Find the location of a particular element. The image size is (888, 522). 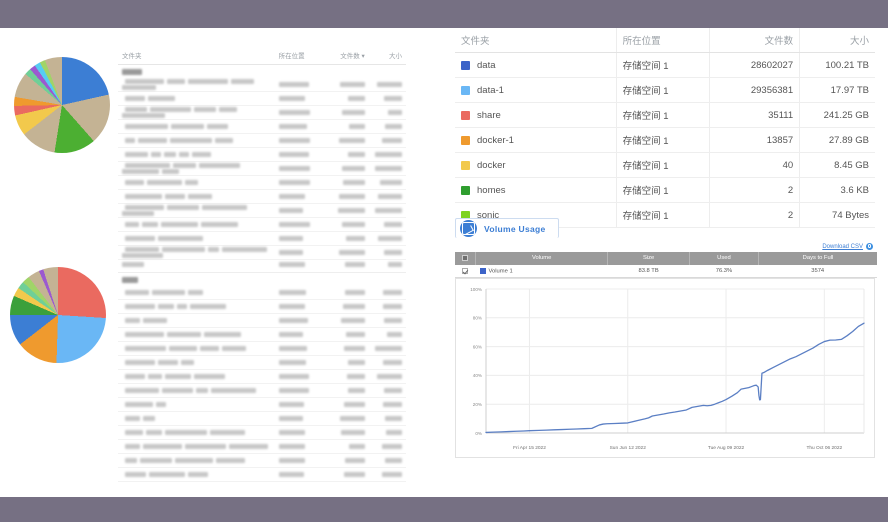

volume-row: Volume 1 83.8 TB 76.3% 3574 is located at coordinates (666, 271).